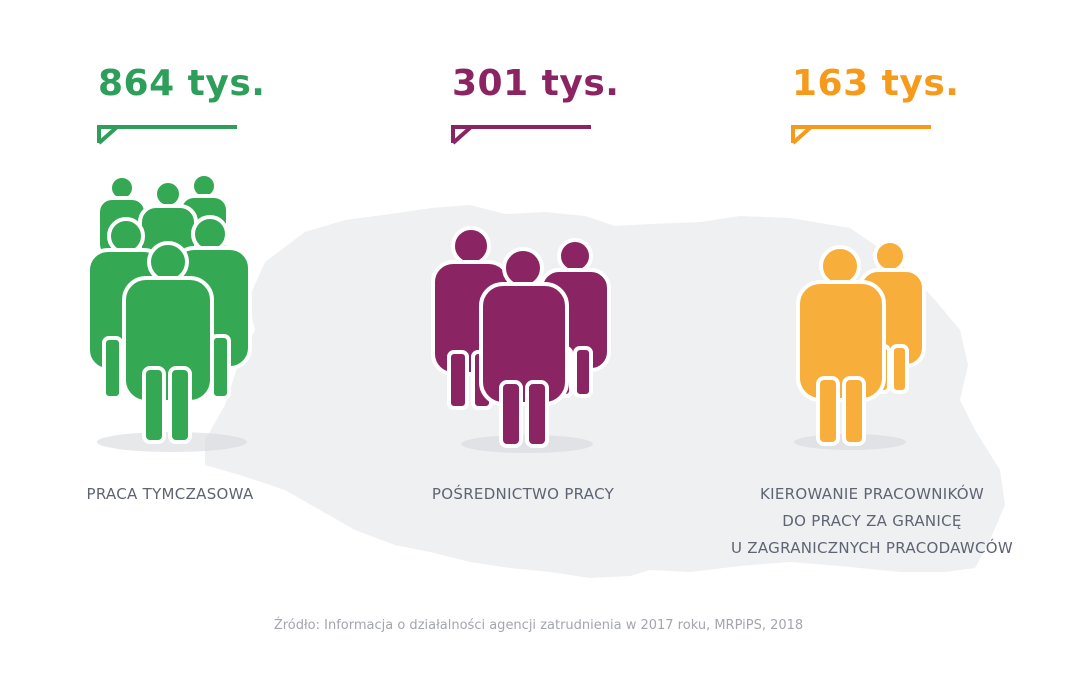 This screenshot has width=1077, height=692. Describe the element at coordinates (523, 494) in the screenshot. I see `label-job-placement: POŚREDNICTWO PRACY` at that location.